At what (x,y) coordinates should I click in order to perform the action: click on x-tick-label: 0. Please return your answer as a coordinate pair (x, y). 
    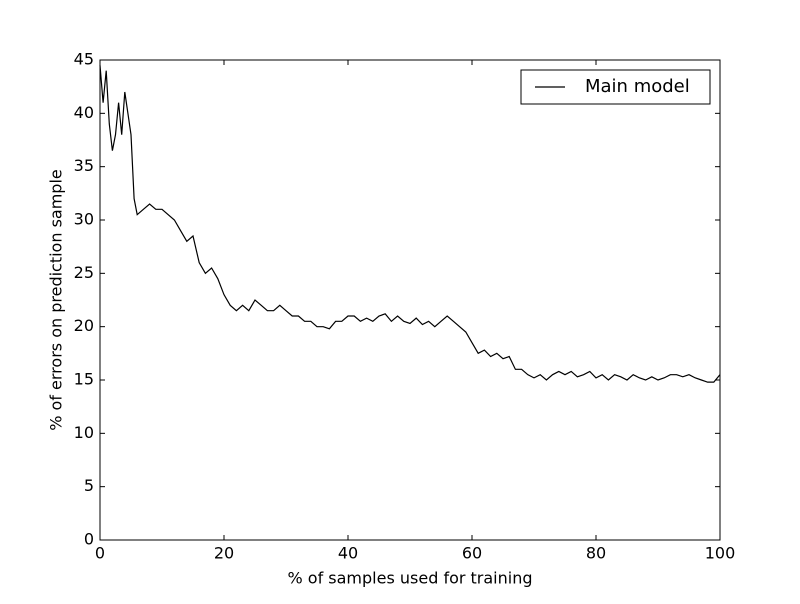
    Looking at the image, I should click on (100, 553).